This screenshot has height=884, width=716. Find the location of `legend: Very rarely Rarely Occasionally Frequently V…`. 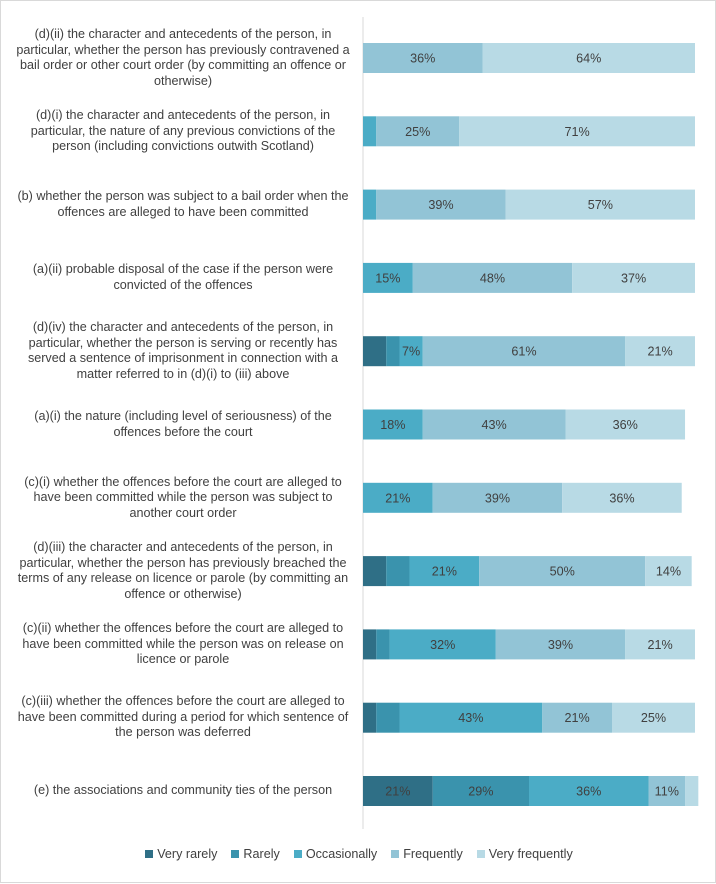

legend: Very rarely Rarely Occasionally Frequently V… is located at coordinates (358, 854).